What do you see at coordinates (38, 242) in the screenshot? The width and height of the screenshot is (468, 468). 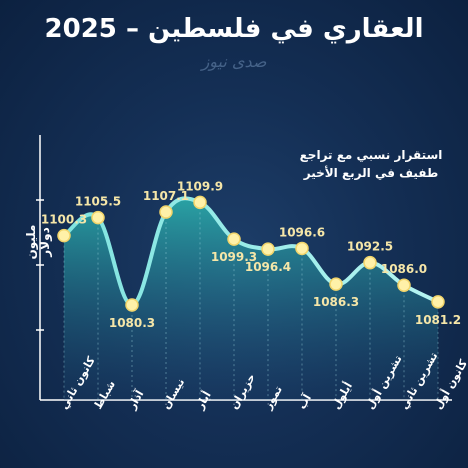 I see `y-axis-label: مليون دولار` at bounding box center [38, 242].